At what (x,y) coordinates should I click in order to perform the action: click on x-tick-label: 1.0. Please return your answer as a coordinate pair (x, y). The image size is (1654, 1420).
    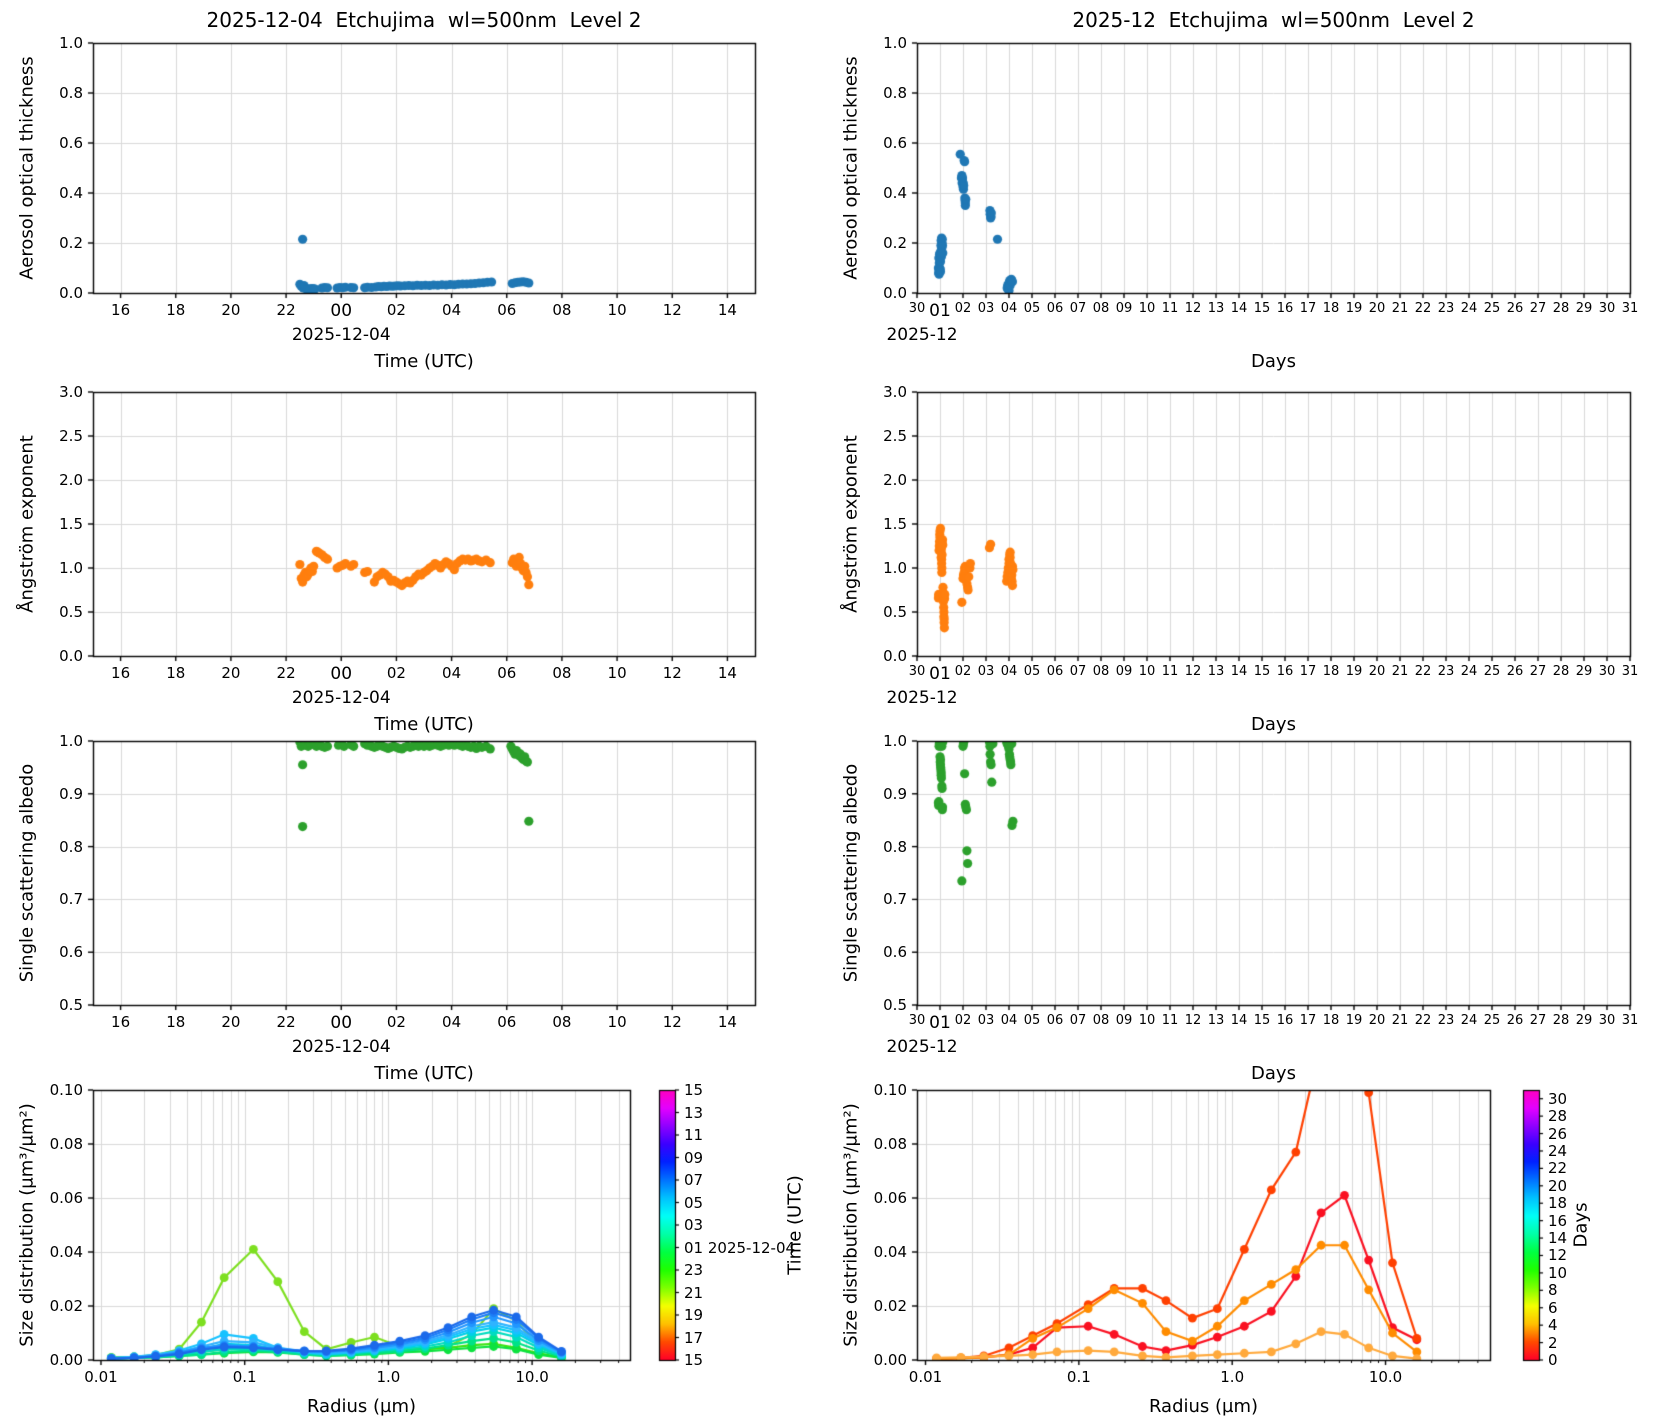
    Looking at the image, I should click on (1232, 1377).